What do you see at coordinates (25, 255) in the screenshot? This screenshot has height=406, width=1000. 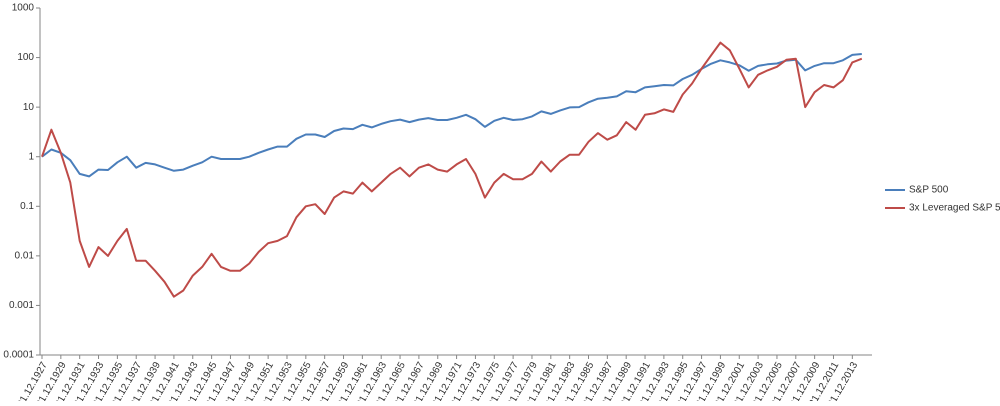 I see `y-tick-label: 0.01` at bounding box center [25, 255].